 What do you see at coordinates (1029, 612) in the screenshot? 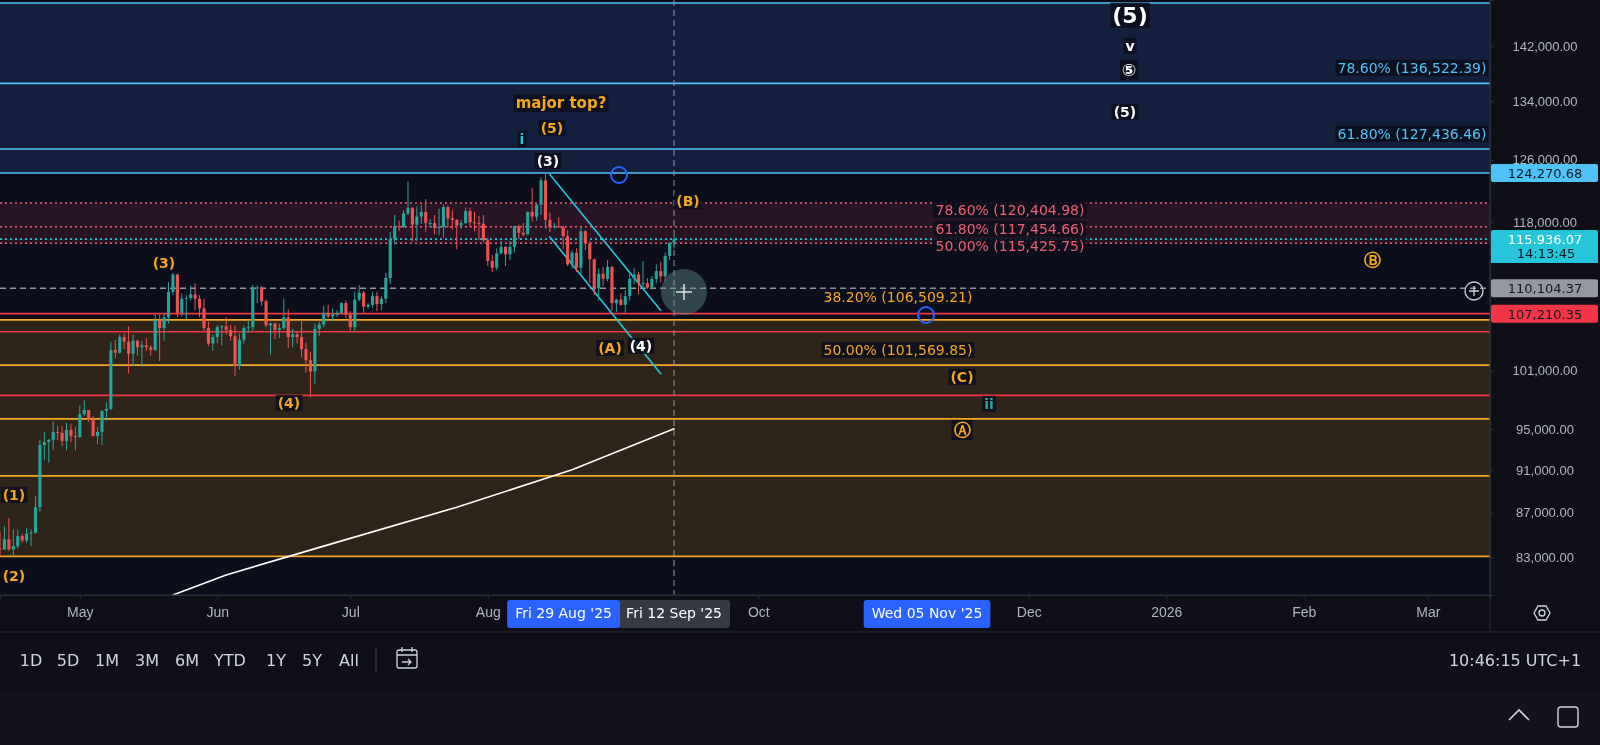
I see `x-tick-label: Dec` at bounding box center [1029, 612].